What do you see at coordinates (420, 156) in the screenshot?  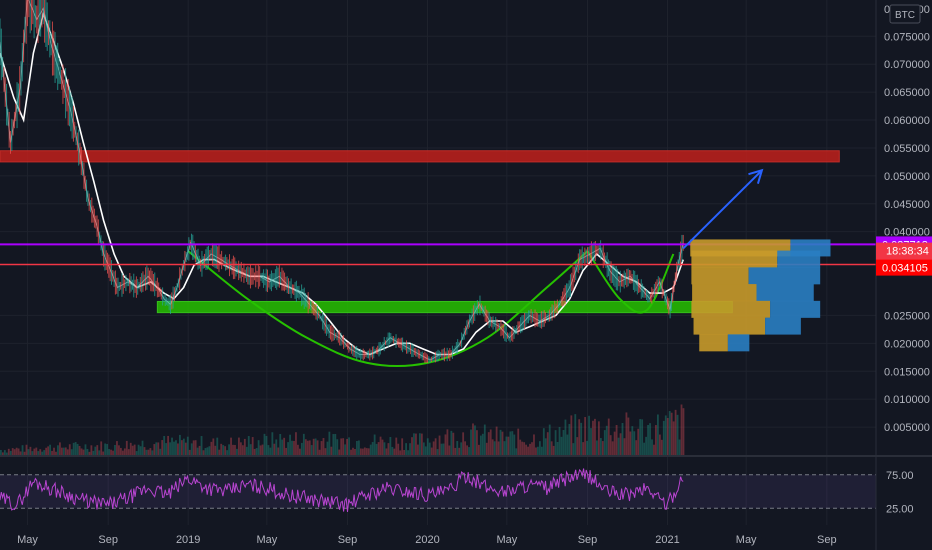 I see `resistance-zone` at bounding box center [420, 156].